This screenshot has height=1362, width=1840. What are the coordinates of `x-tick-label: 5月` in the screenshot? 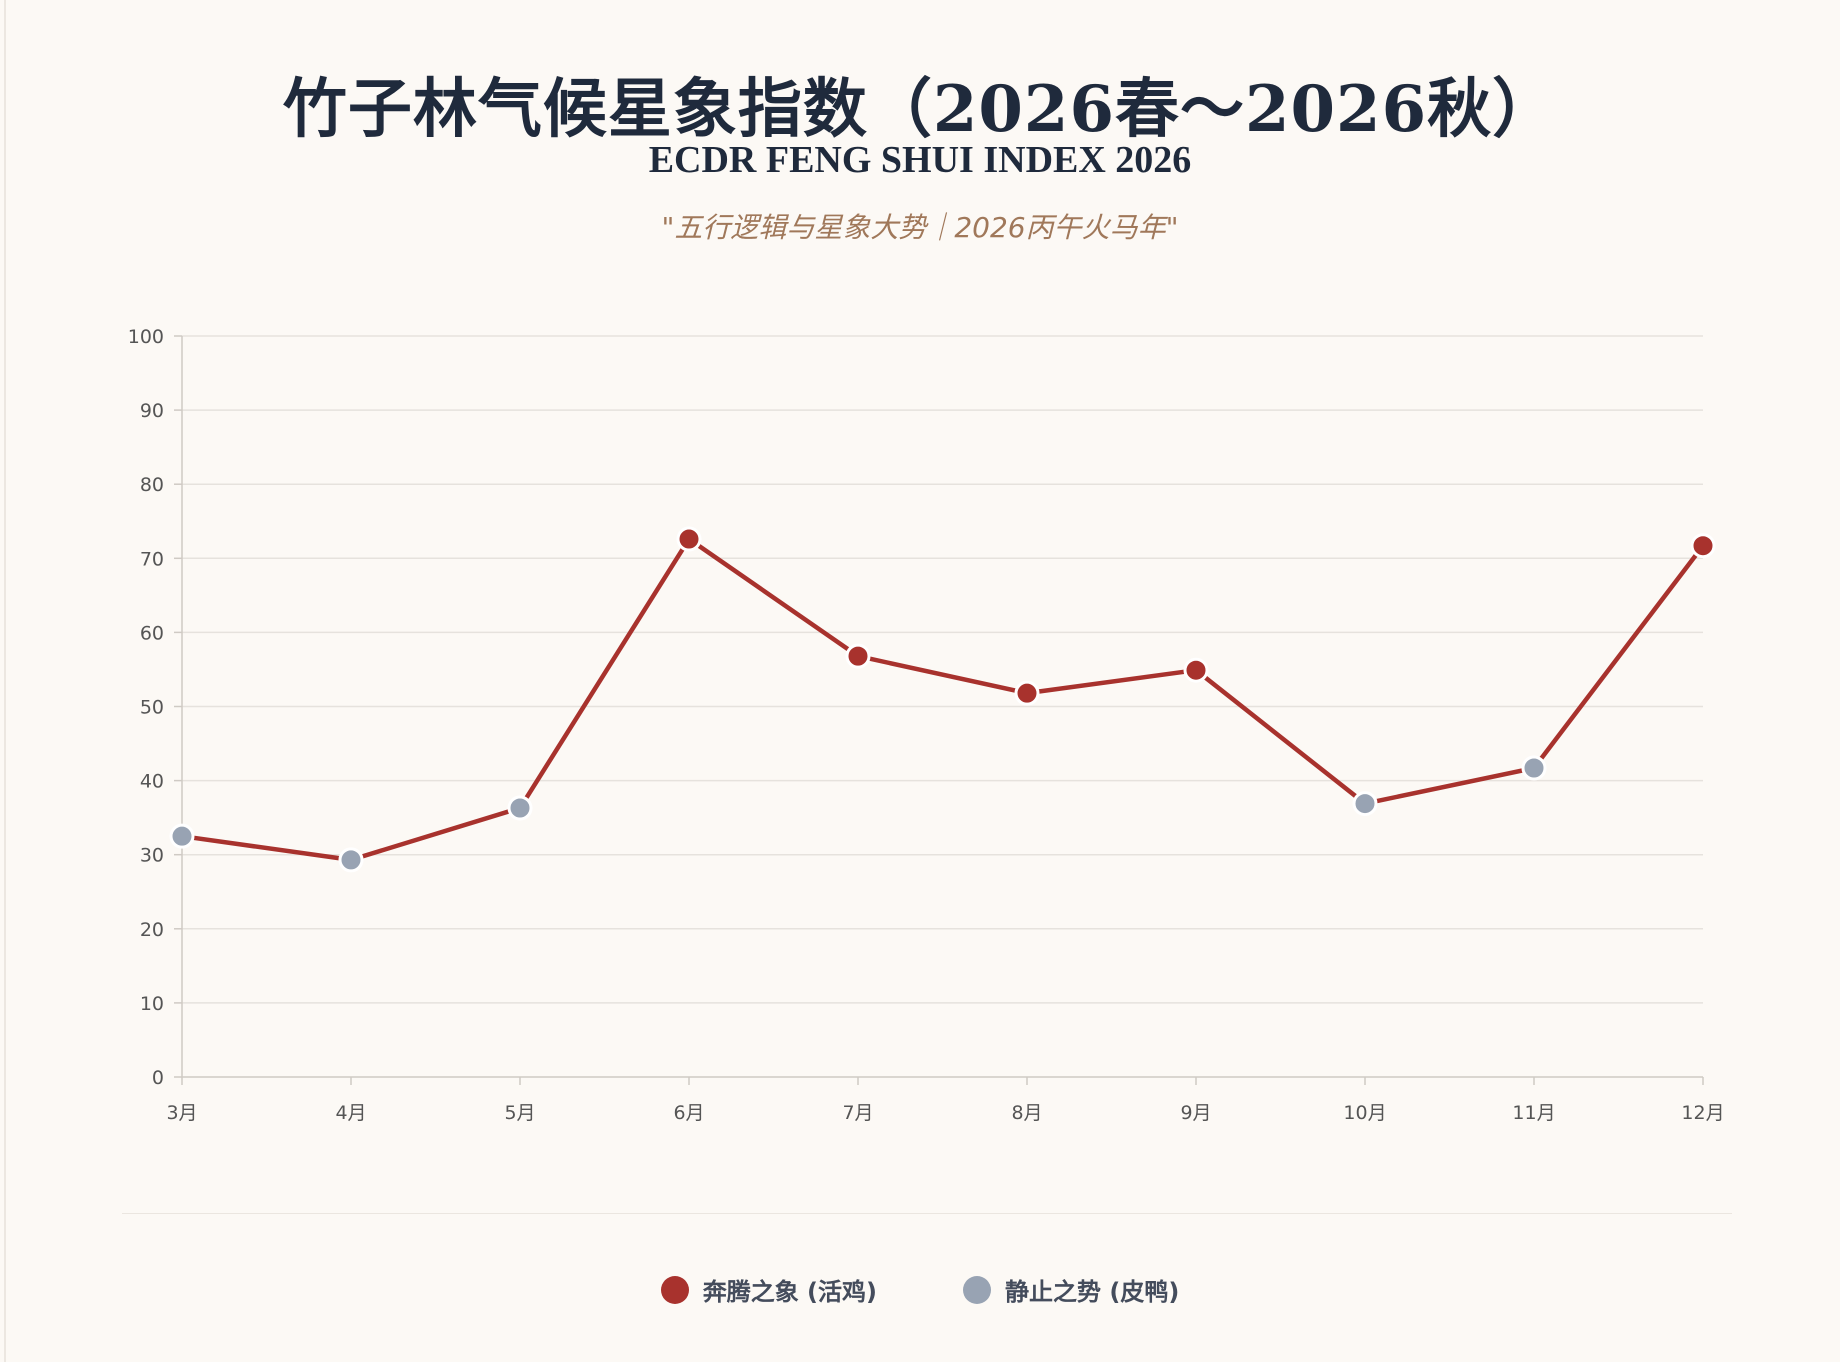 It's located at (519, 1113).